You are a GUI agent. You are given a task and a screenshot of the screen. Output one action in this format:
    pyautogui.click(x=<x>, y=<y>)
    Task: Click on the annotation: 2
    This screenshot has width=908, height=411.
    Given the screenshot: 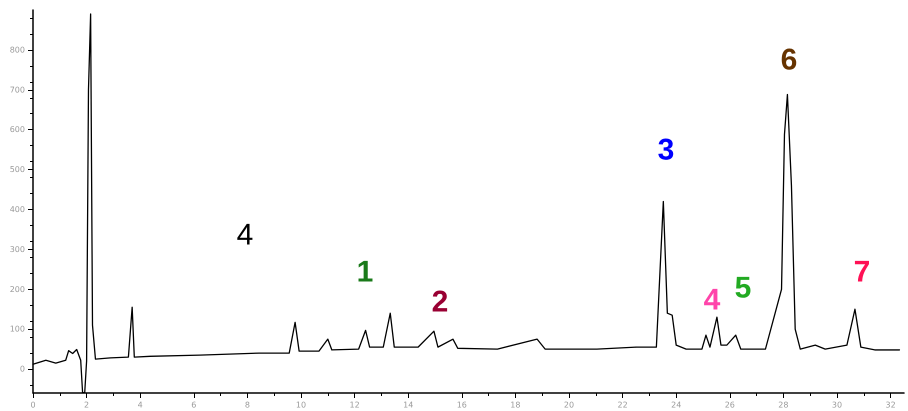 What is the action you would take?
    pyautogui.click(x=440, y=302)
    